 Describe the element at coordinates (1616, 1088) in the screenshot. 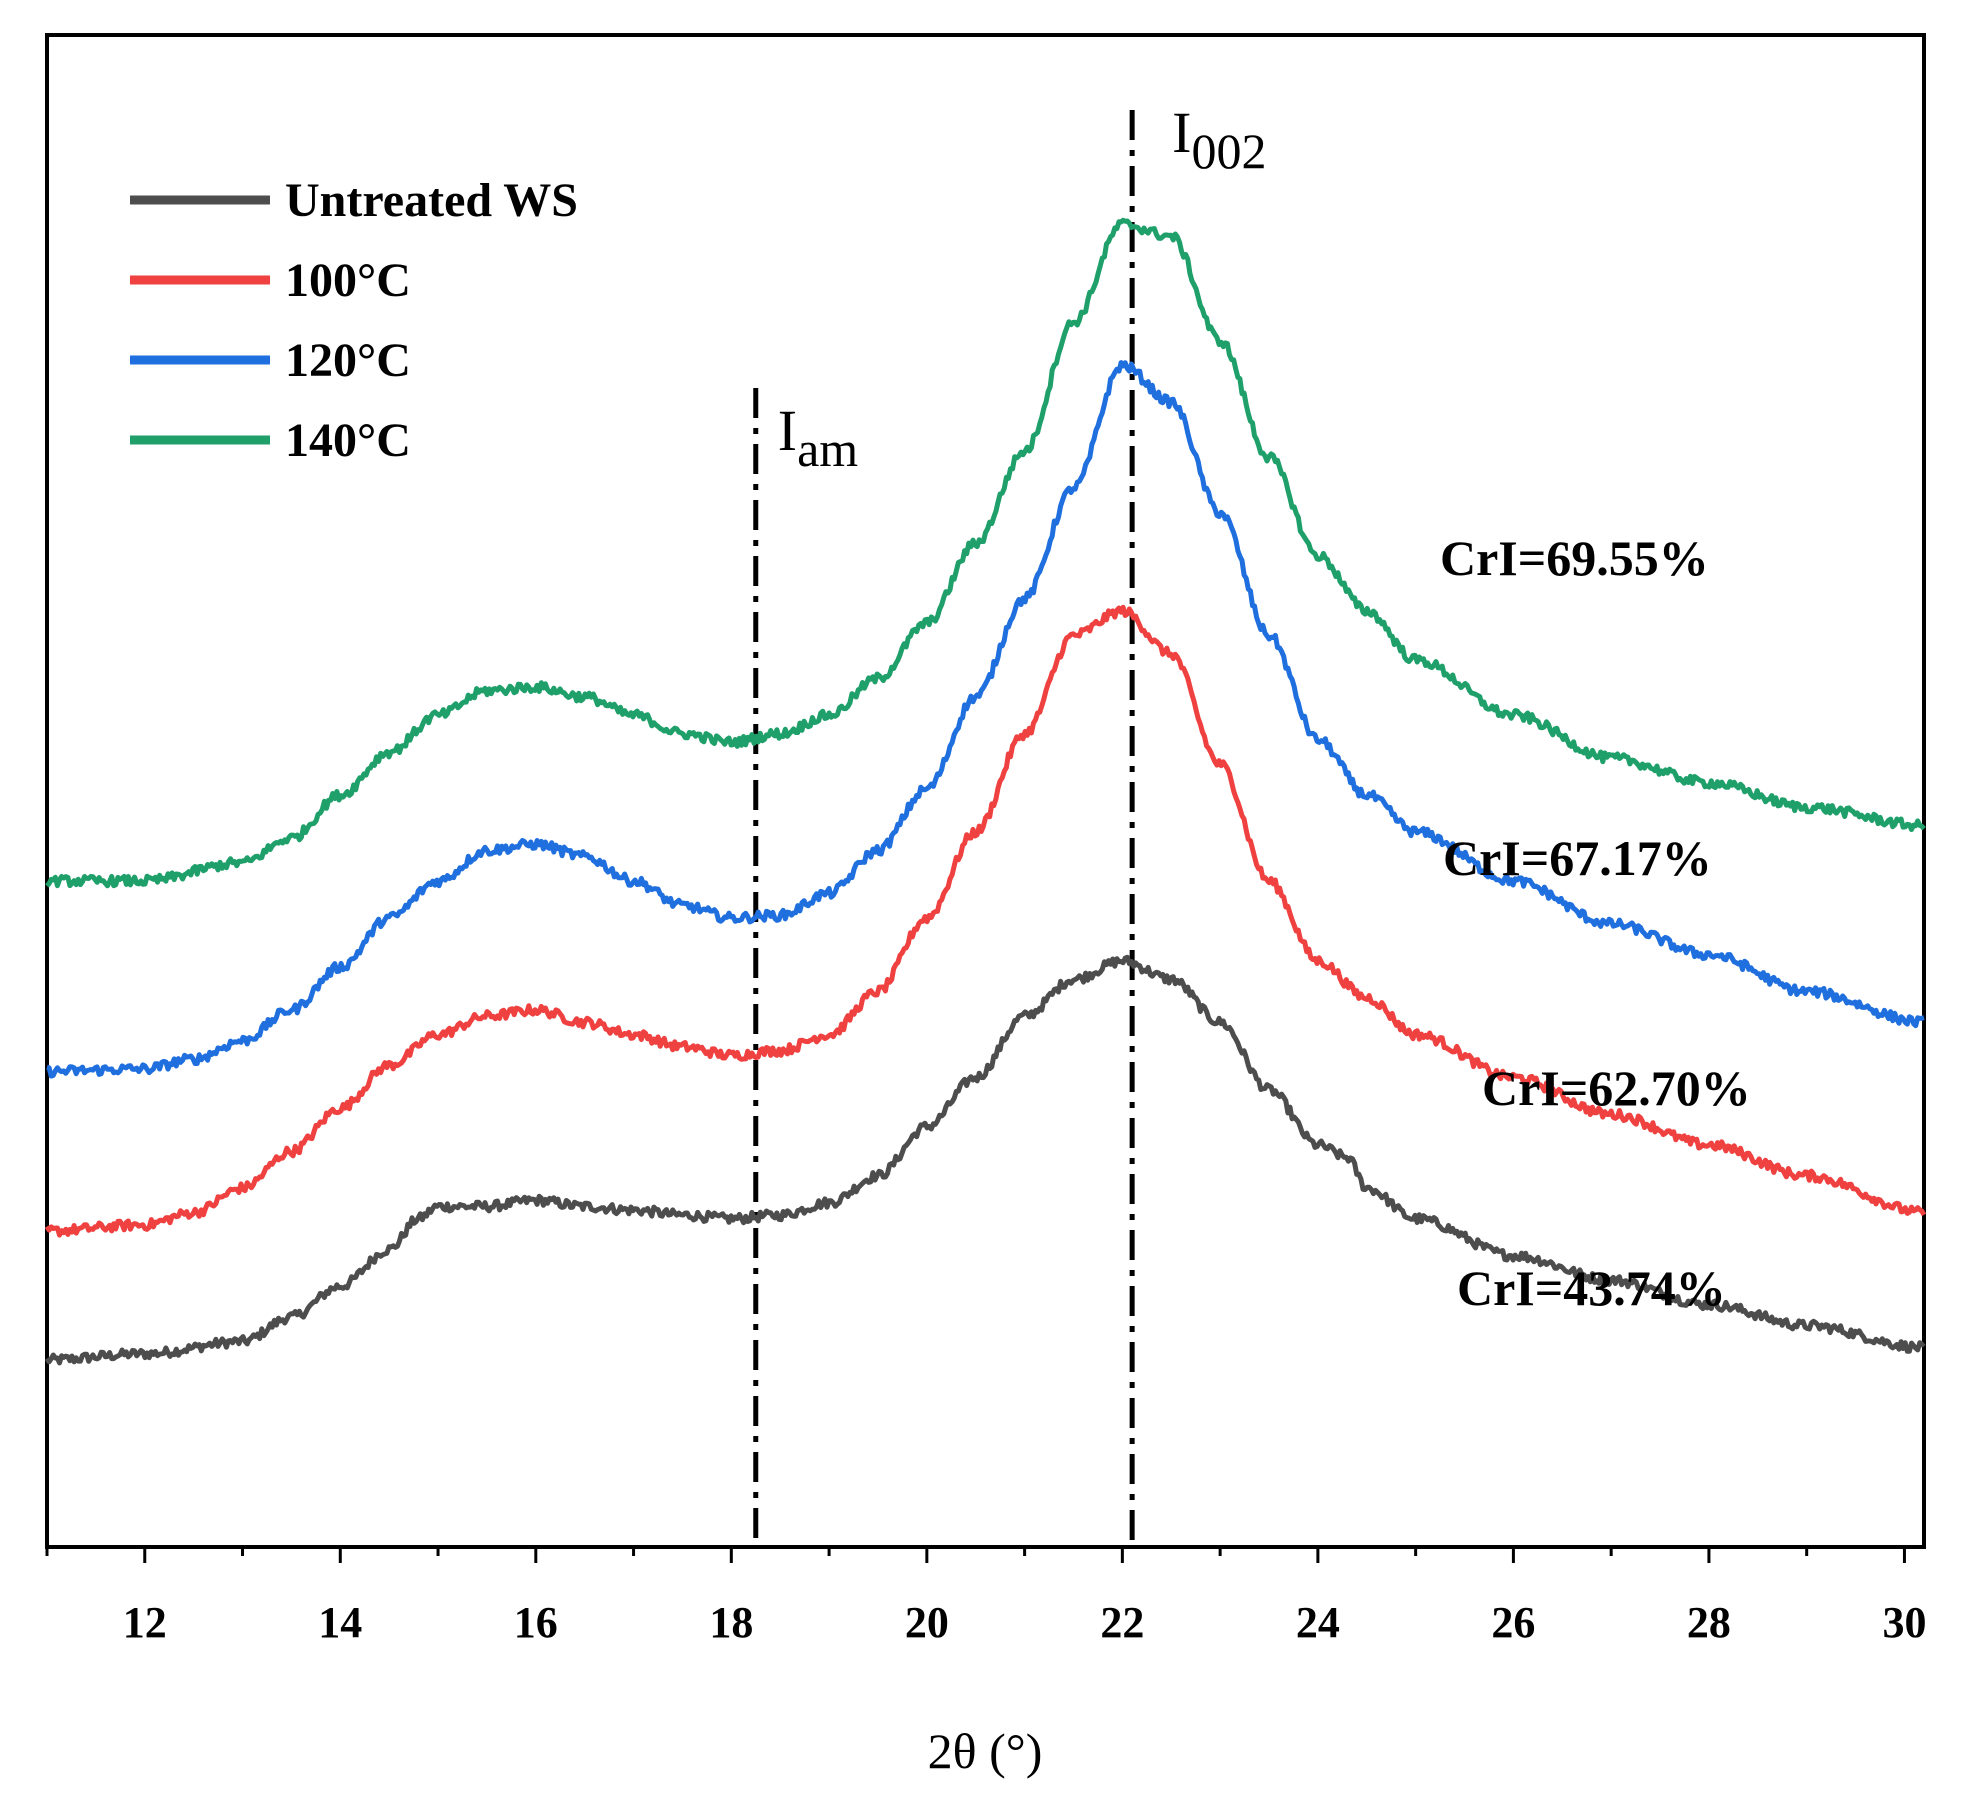

I see `crystallinity-index-label: CrI=62.70%` at that location.